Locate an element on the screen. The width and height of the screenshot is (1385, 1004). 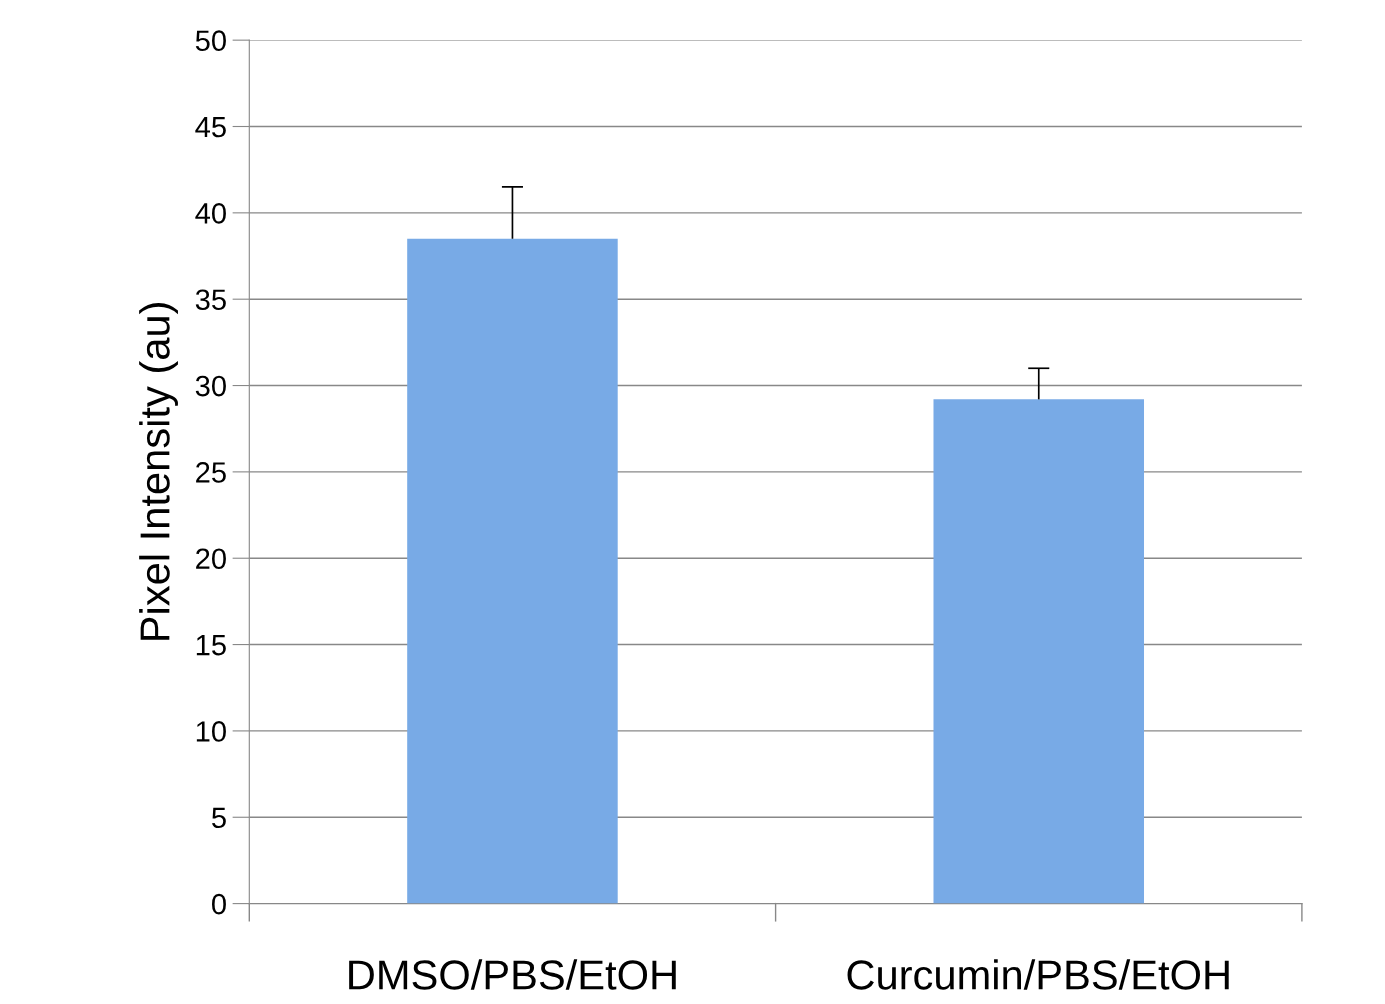
y-tick-label: 20 is located at coordinates (211, 559).